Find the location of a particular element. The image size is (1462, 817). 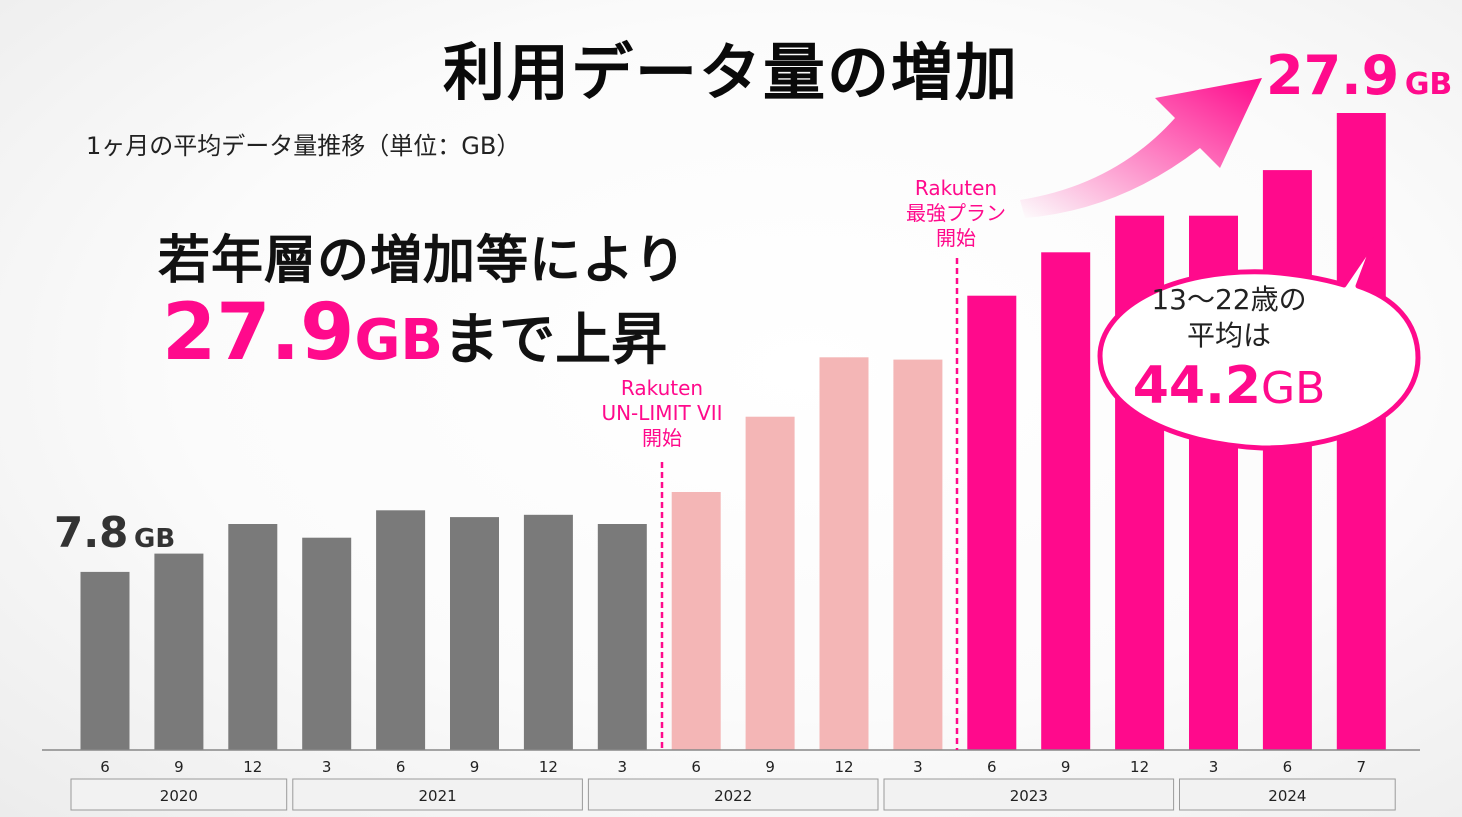

headline-value: 27.9 is located at coordinates (258, 333).